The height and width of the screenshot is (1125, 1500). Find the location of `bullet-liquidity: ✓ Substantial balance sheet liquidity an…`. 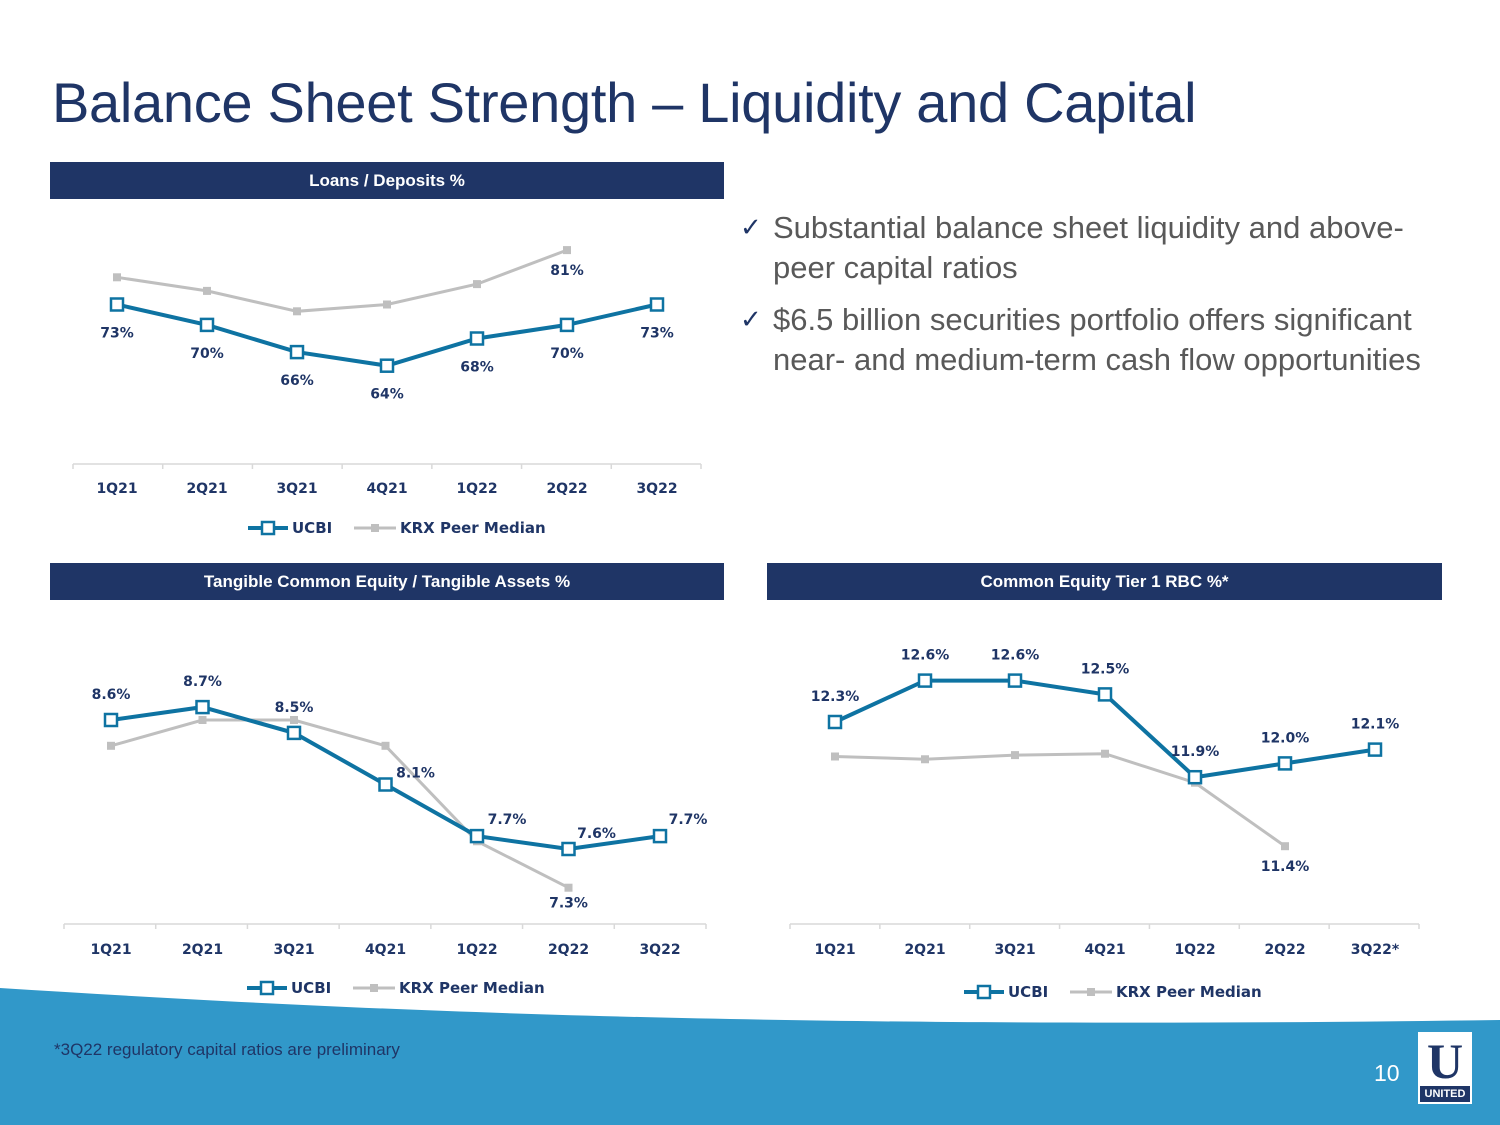

bullet-liquidity: ✓ Substantial balance sheet liquidity an… is located at coordinates (1090, 248).